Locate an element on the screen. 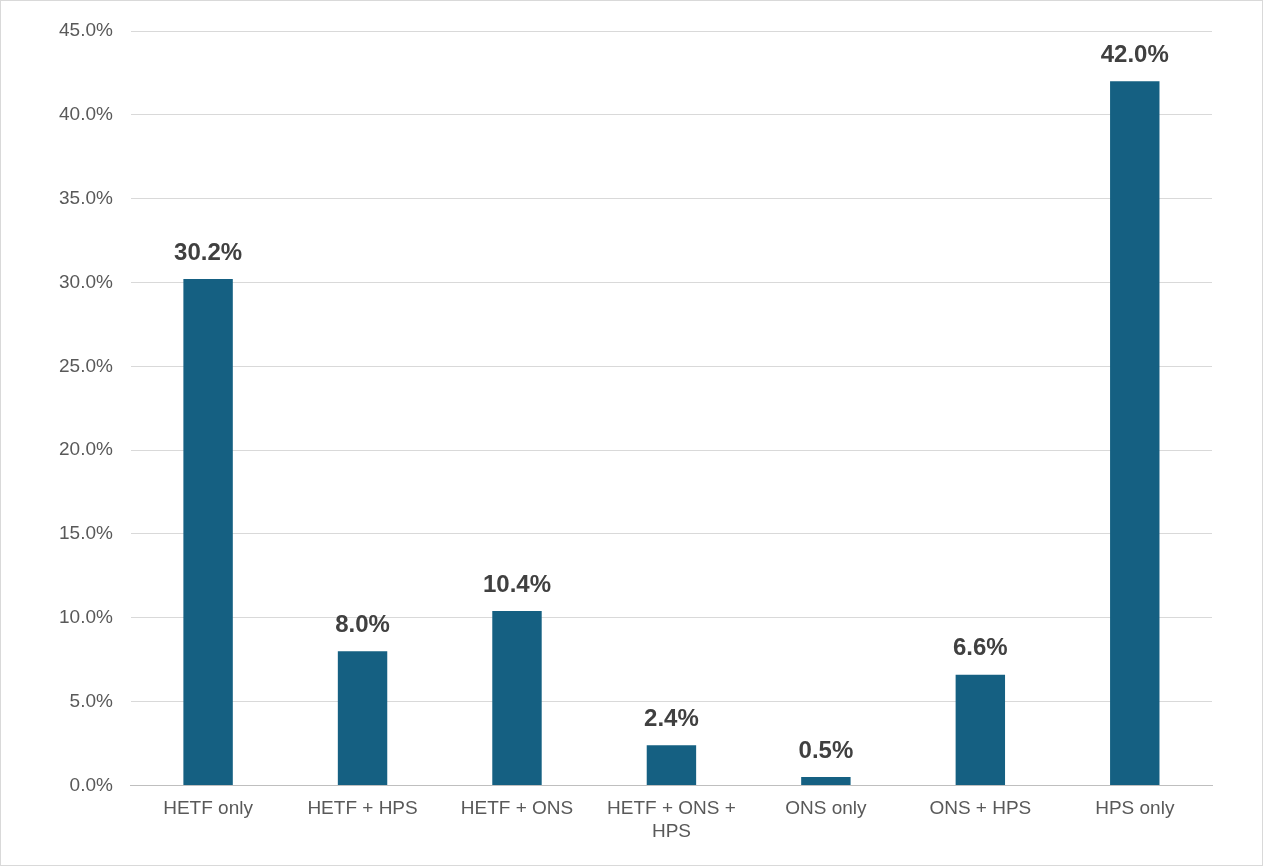 This screenshot has width=1263, height=866. y-tick-label: 45.0% is located at coordinates (86, 30).